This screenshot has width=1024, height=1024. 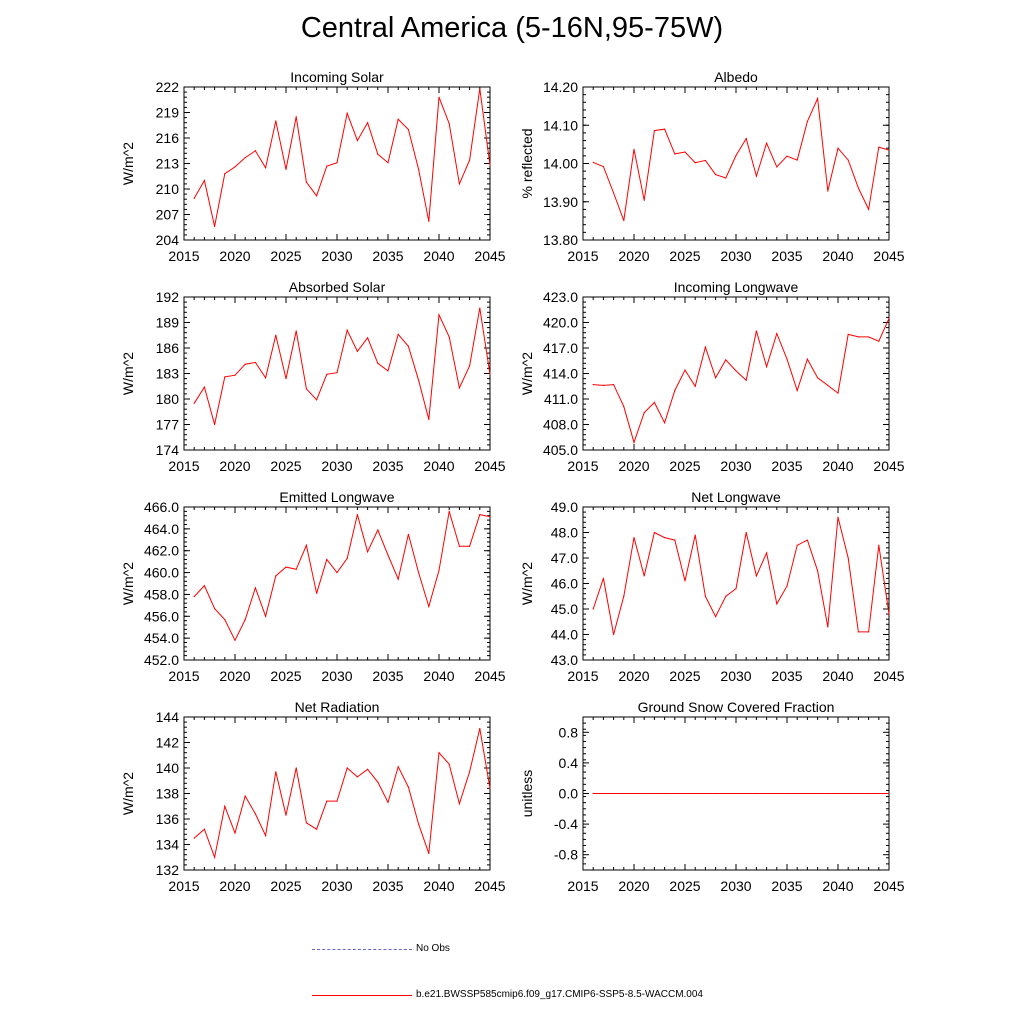 What do you see at coordinates (564, 533) in the screenshot?
I see `y-tick-label: 48.0` at bounding box center [564, 533].